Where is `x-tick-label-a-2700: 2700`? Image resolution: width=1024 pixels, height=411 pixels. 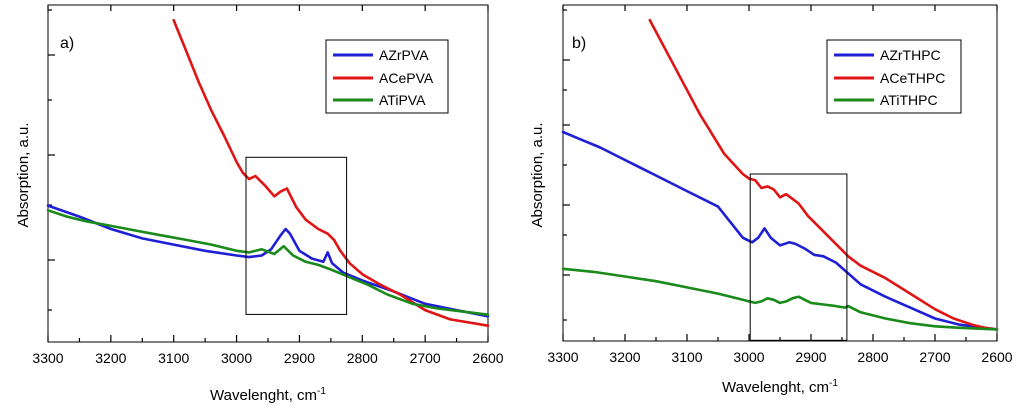
x-tick-label-a-2700: 2700 is located at coordinates (425, 358).